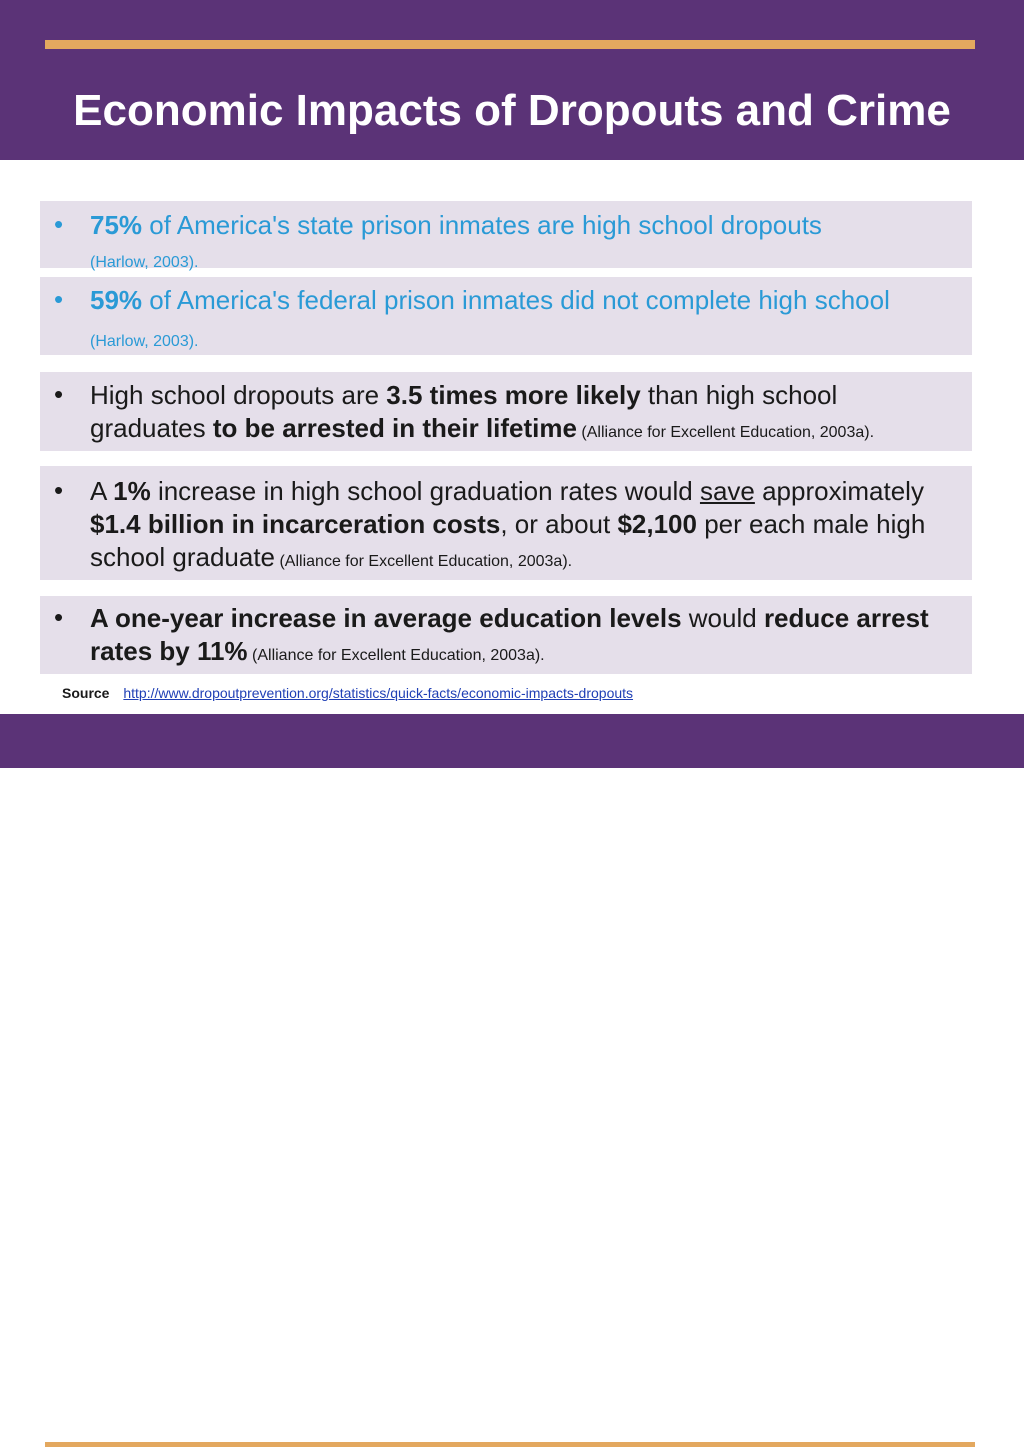 Image resolution: width=1024 pixels, height=1447 pixels. I want to click on fact-body: per each male high school graduate, so click(508, 540).